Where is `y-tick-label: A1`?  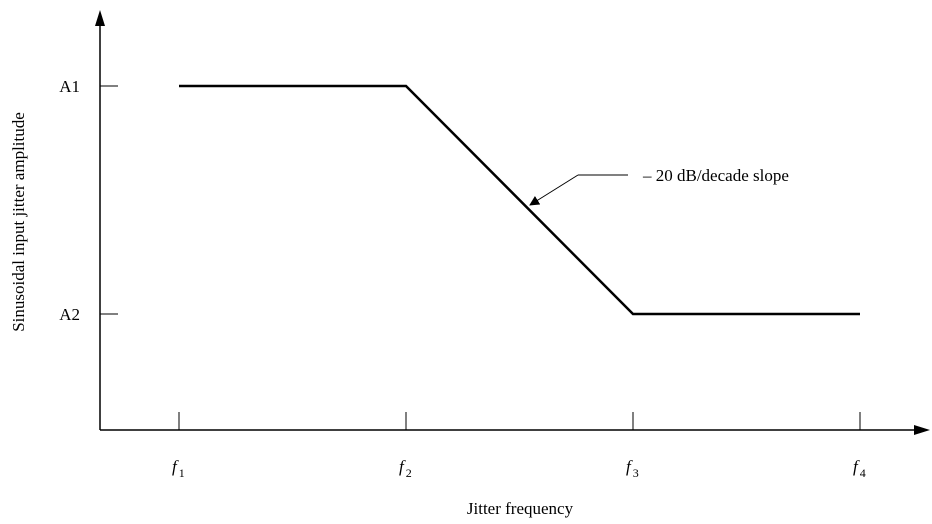
y-tick-label: A1 is located at coordinates (69, 86).